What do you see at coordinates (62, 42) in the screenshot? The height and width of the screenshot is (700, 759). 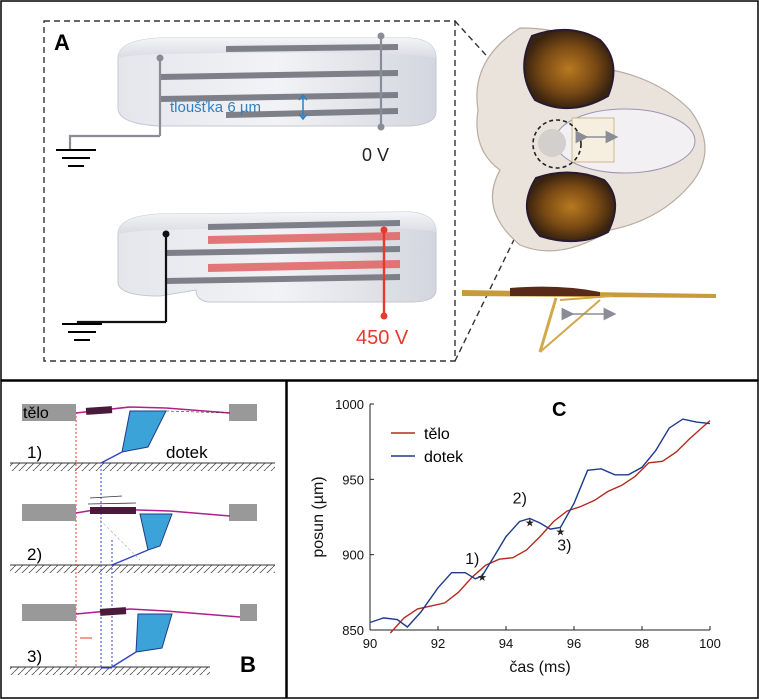 I see `panel-a-label: A` at bounding box center [62, 42].